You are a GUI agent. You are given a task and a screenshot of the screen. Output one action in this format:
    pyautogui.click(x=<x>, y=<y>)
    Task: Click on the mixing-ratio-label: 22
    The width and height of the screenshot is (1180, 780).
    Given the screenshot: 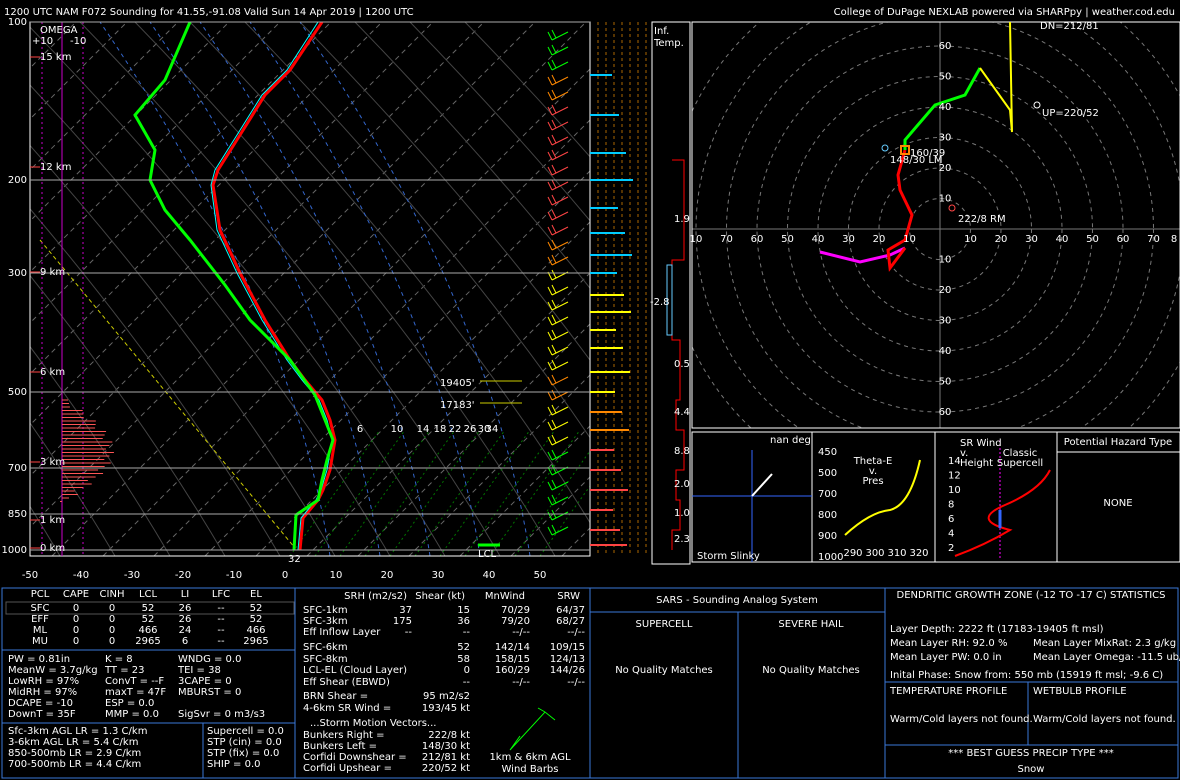 What is the action you would take?
    pyautogui.click(x=455, y=429)
    